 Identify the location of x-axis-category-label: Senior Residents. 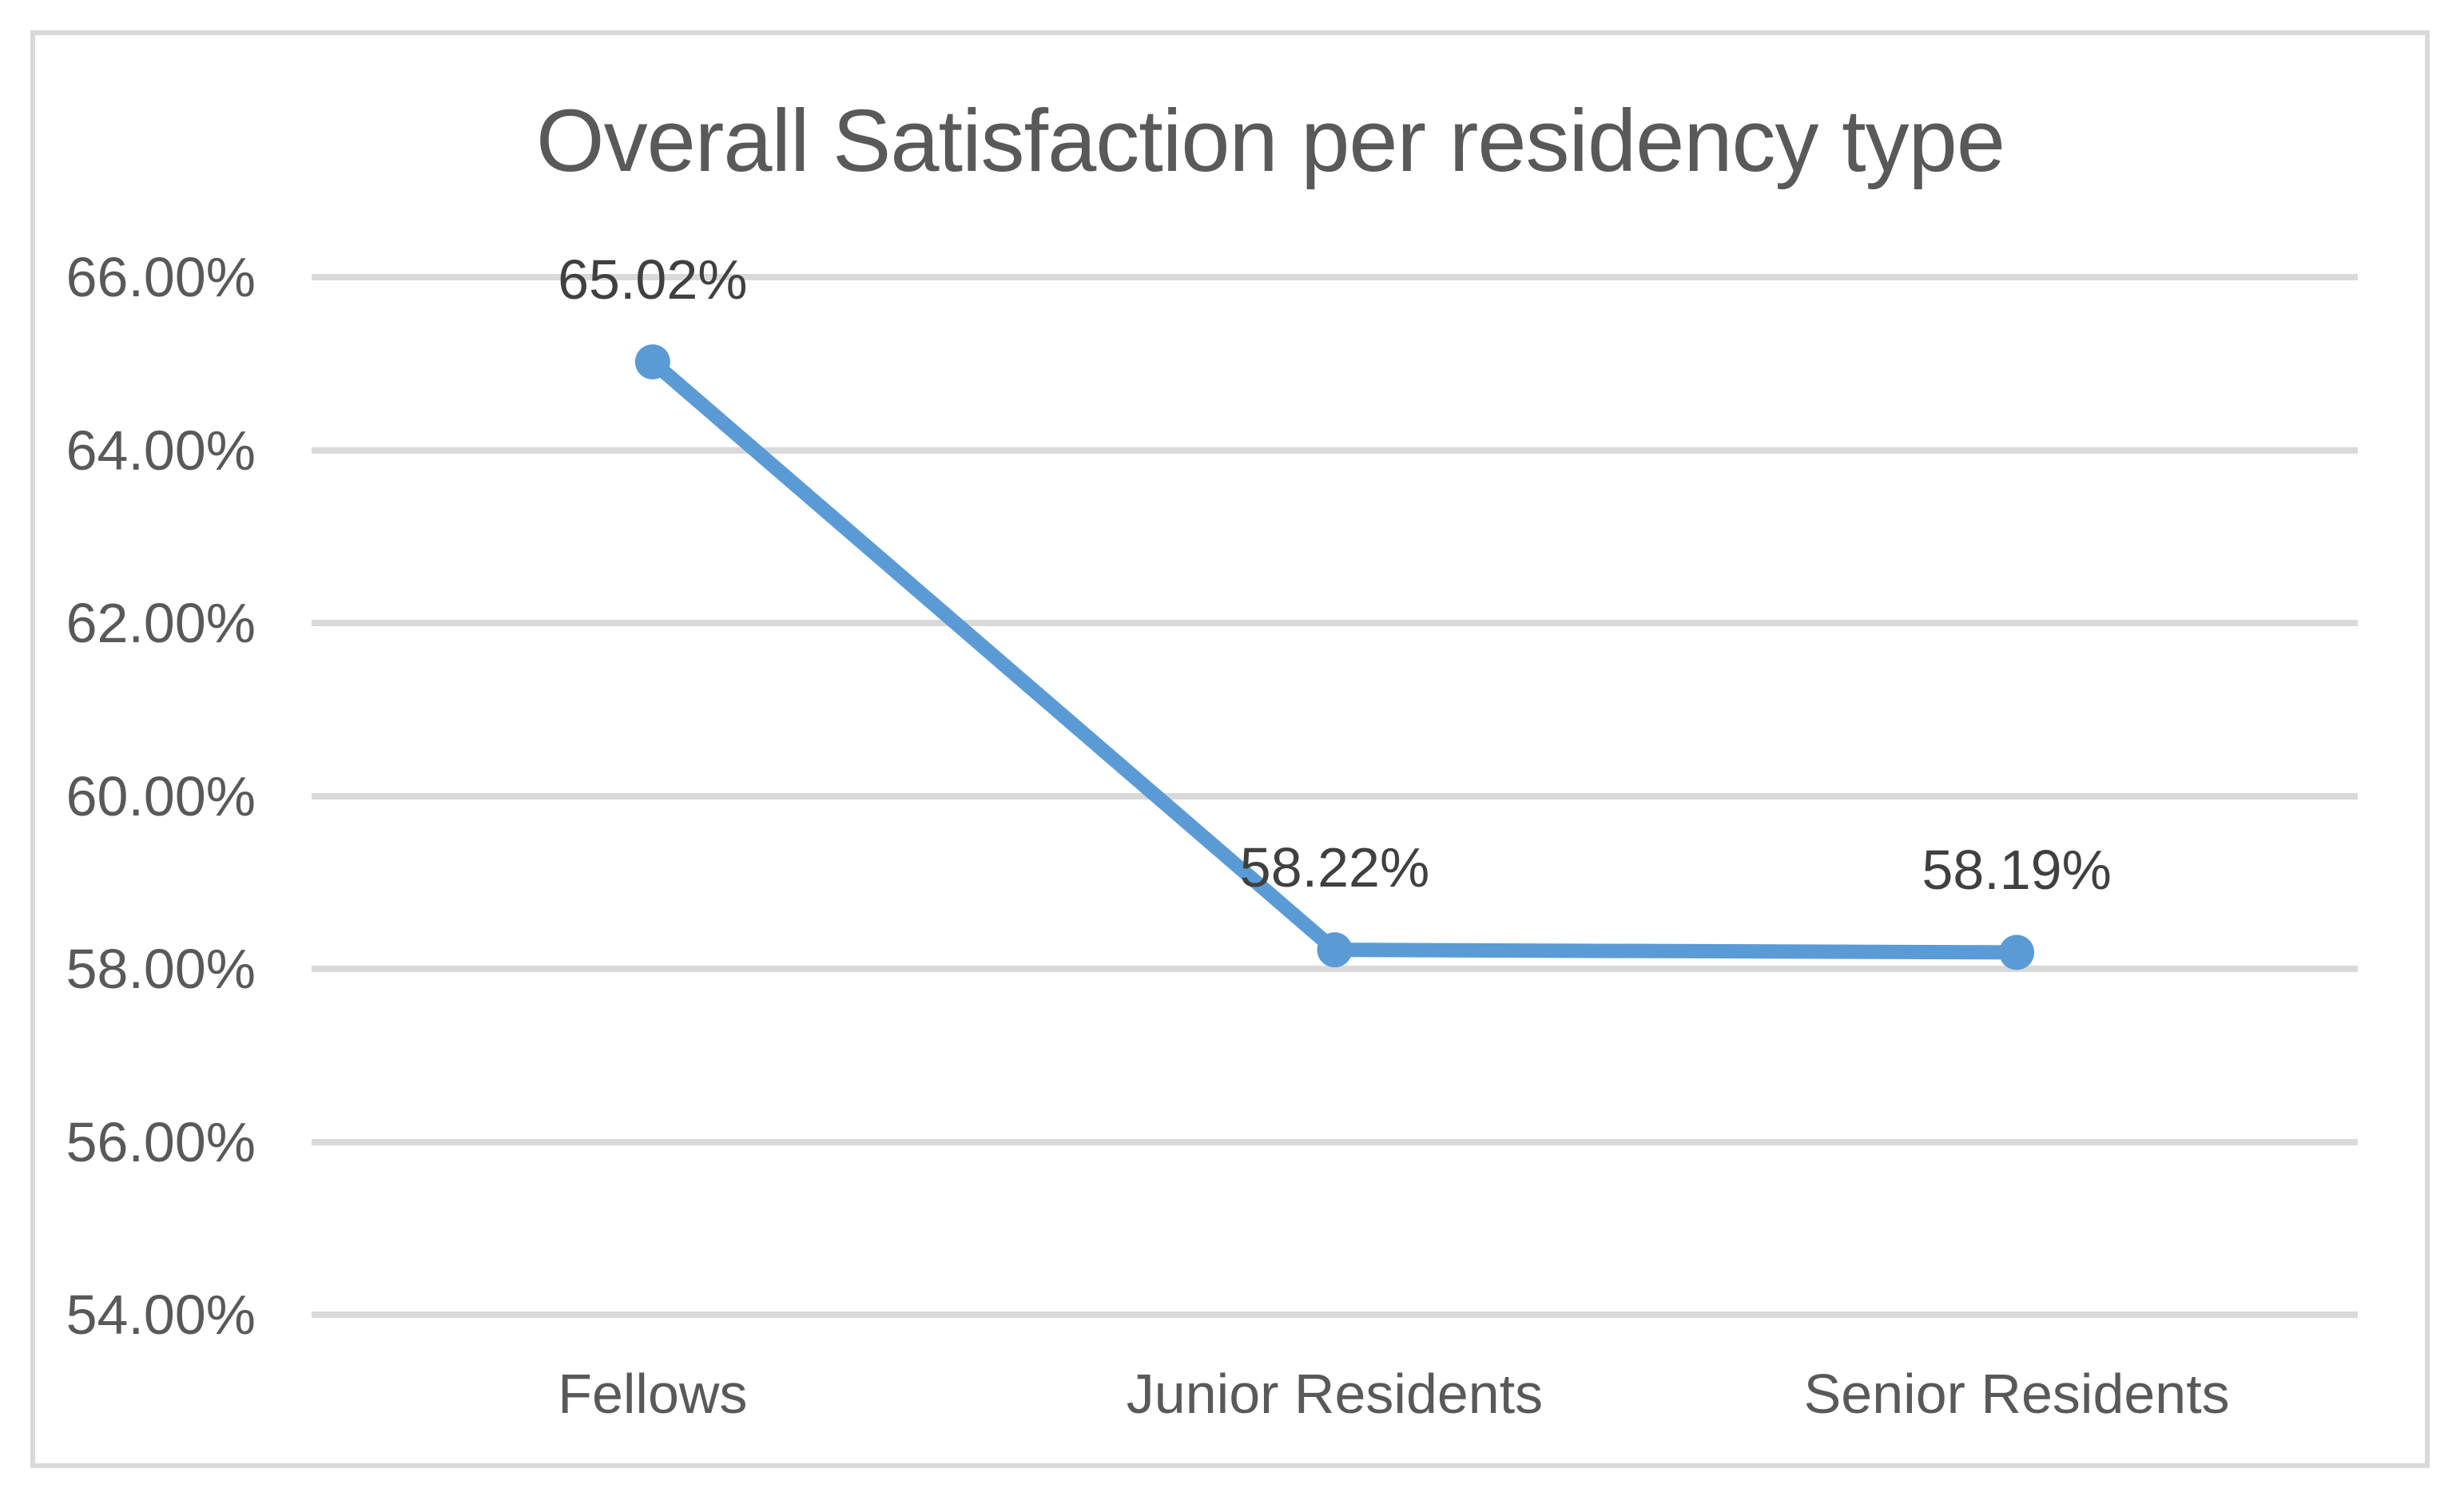
(2016, 1394).